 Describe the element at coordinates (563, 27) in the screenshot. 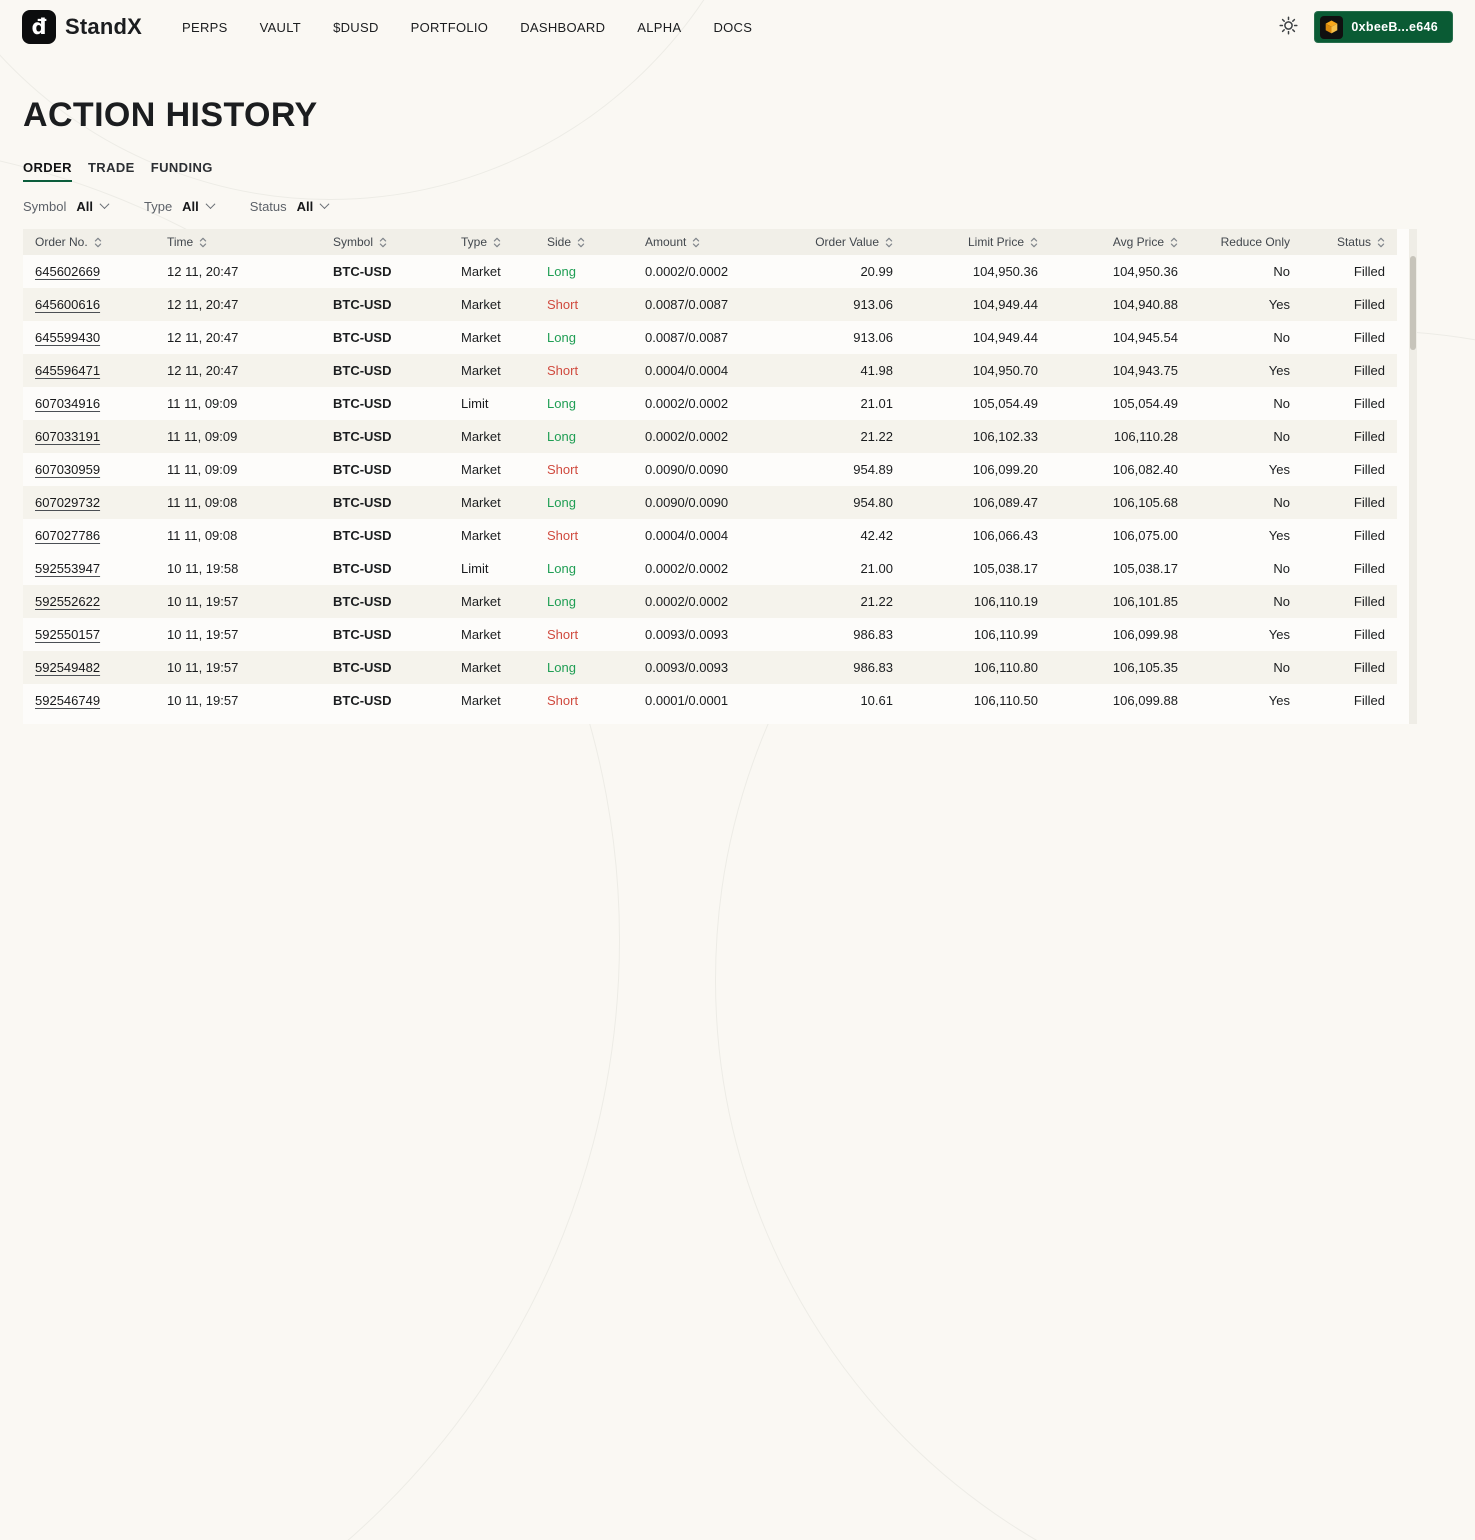

I see `nav-item-dashboard: DASHBOARD` at that location.